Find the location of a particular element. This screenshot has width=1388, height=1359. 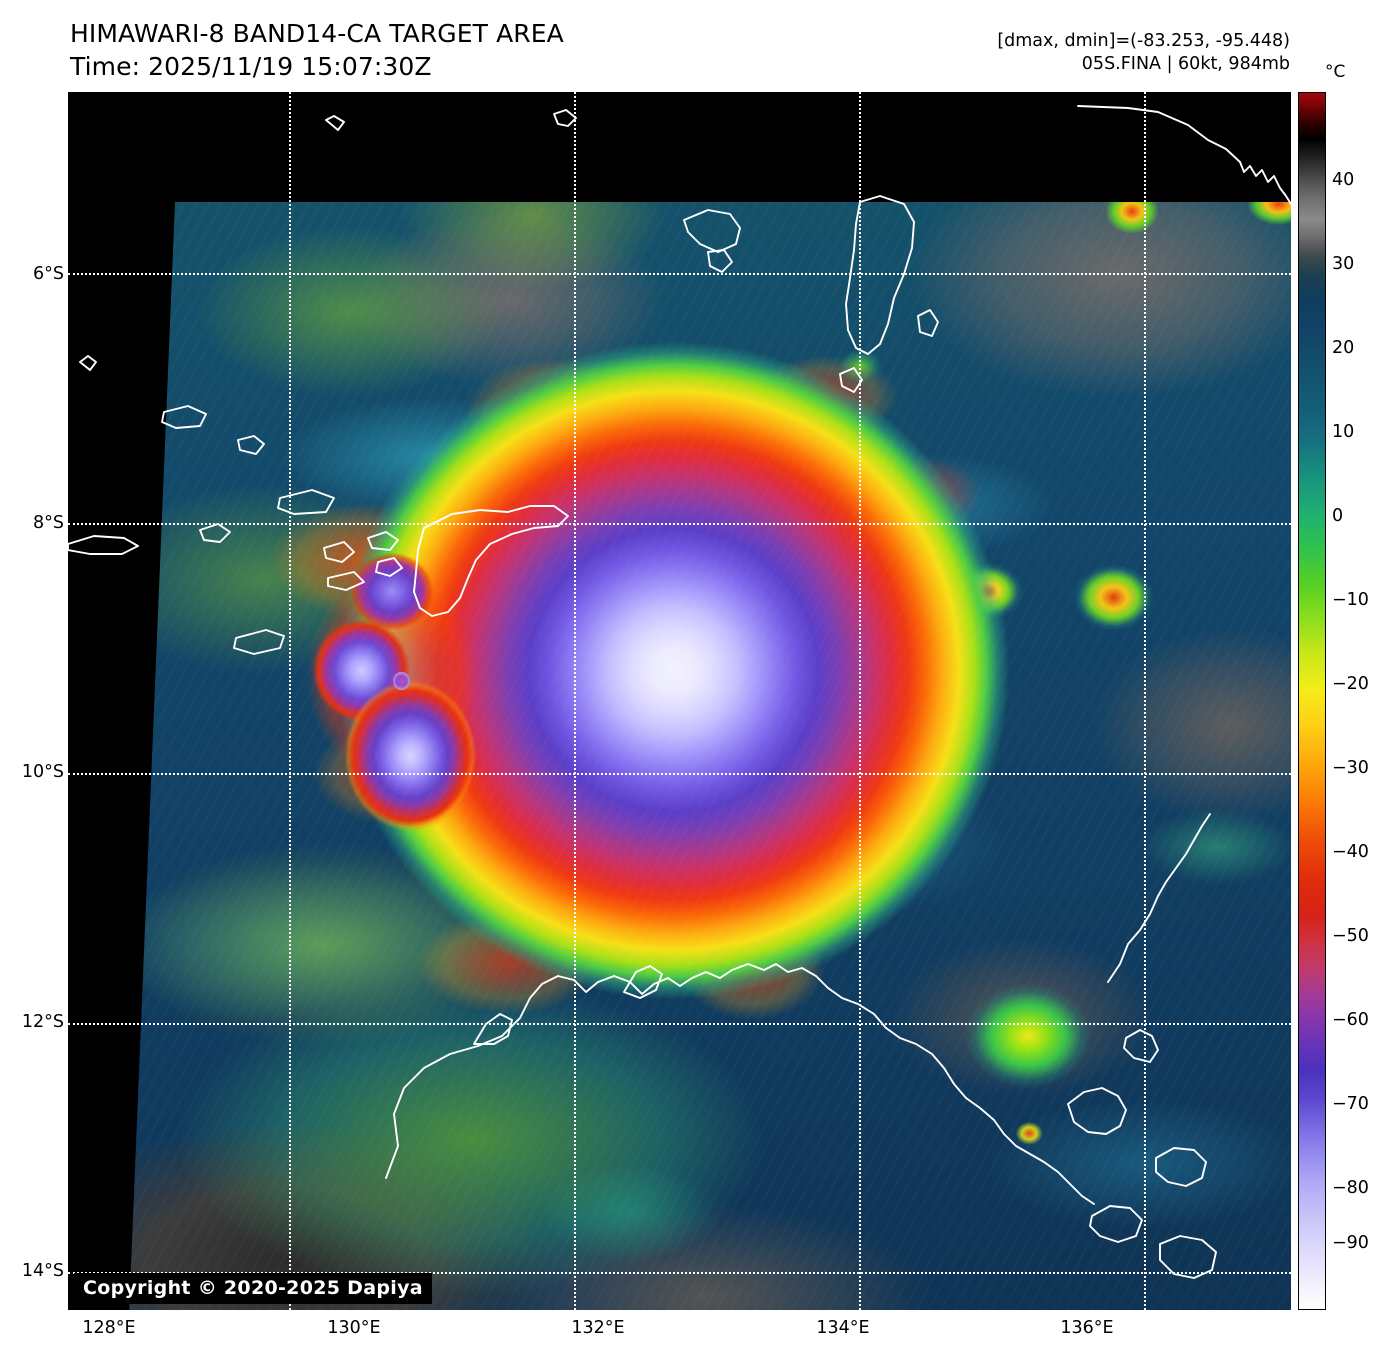

coastline-east-peninsula is located at coordinates (1159, 898).